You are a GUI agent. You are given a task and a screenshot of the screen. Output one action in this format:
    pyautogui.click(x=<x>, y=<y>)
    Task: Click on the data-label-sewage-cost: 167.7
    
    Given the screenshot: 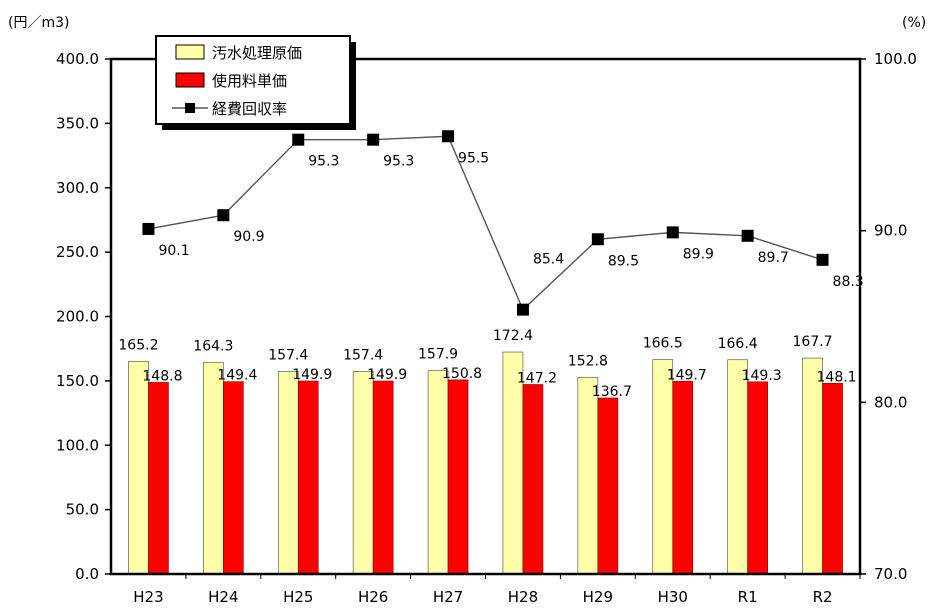 What is the action you would take?
    pyautogui.click(x=813, y=342)
    